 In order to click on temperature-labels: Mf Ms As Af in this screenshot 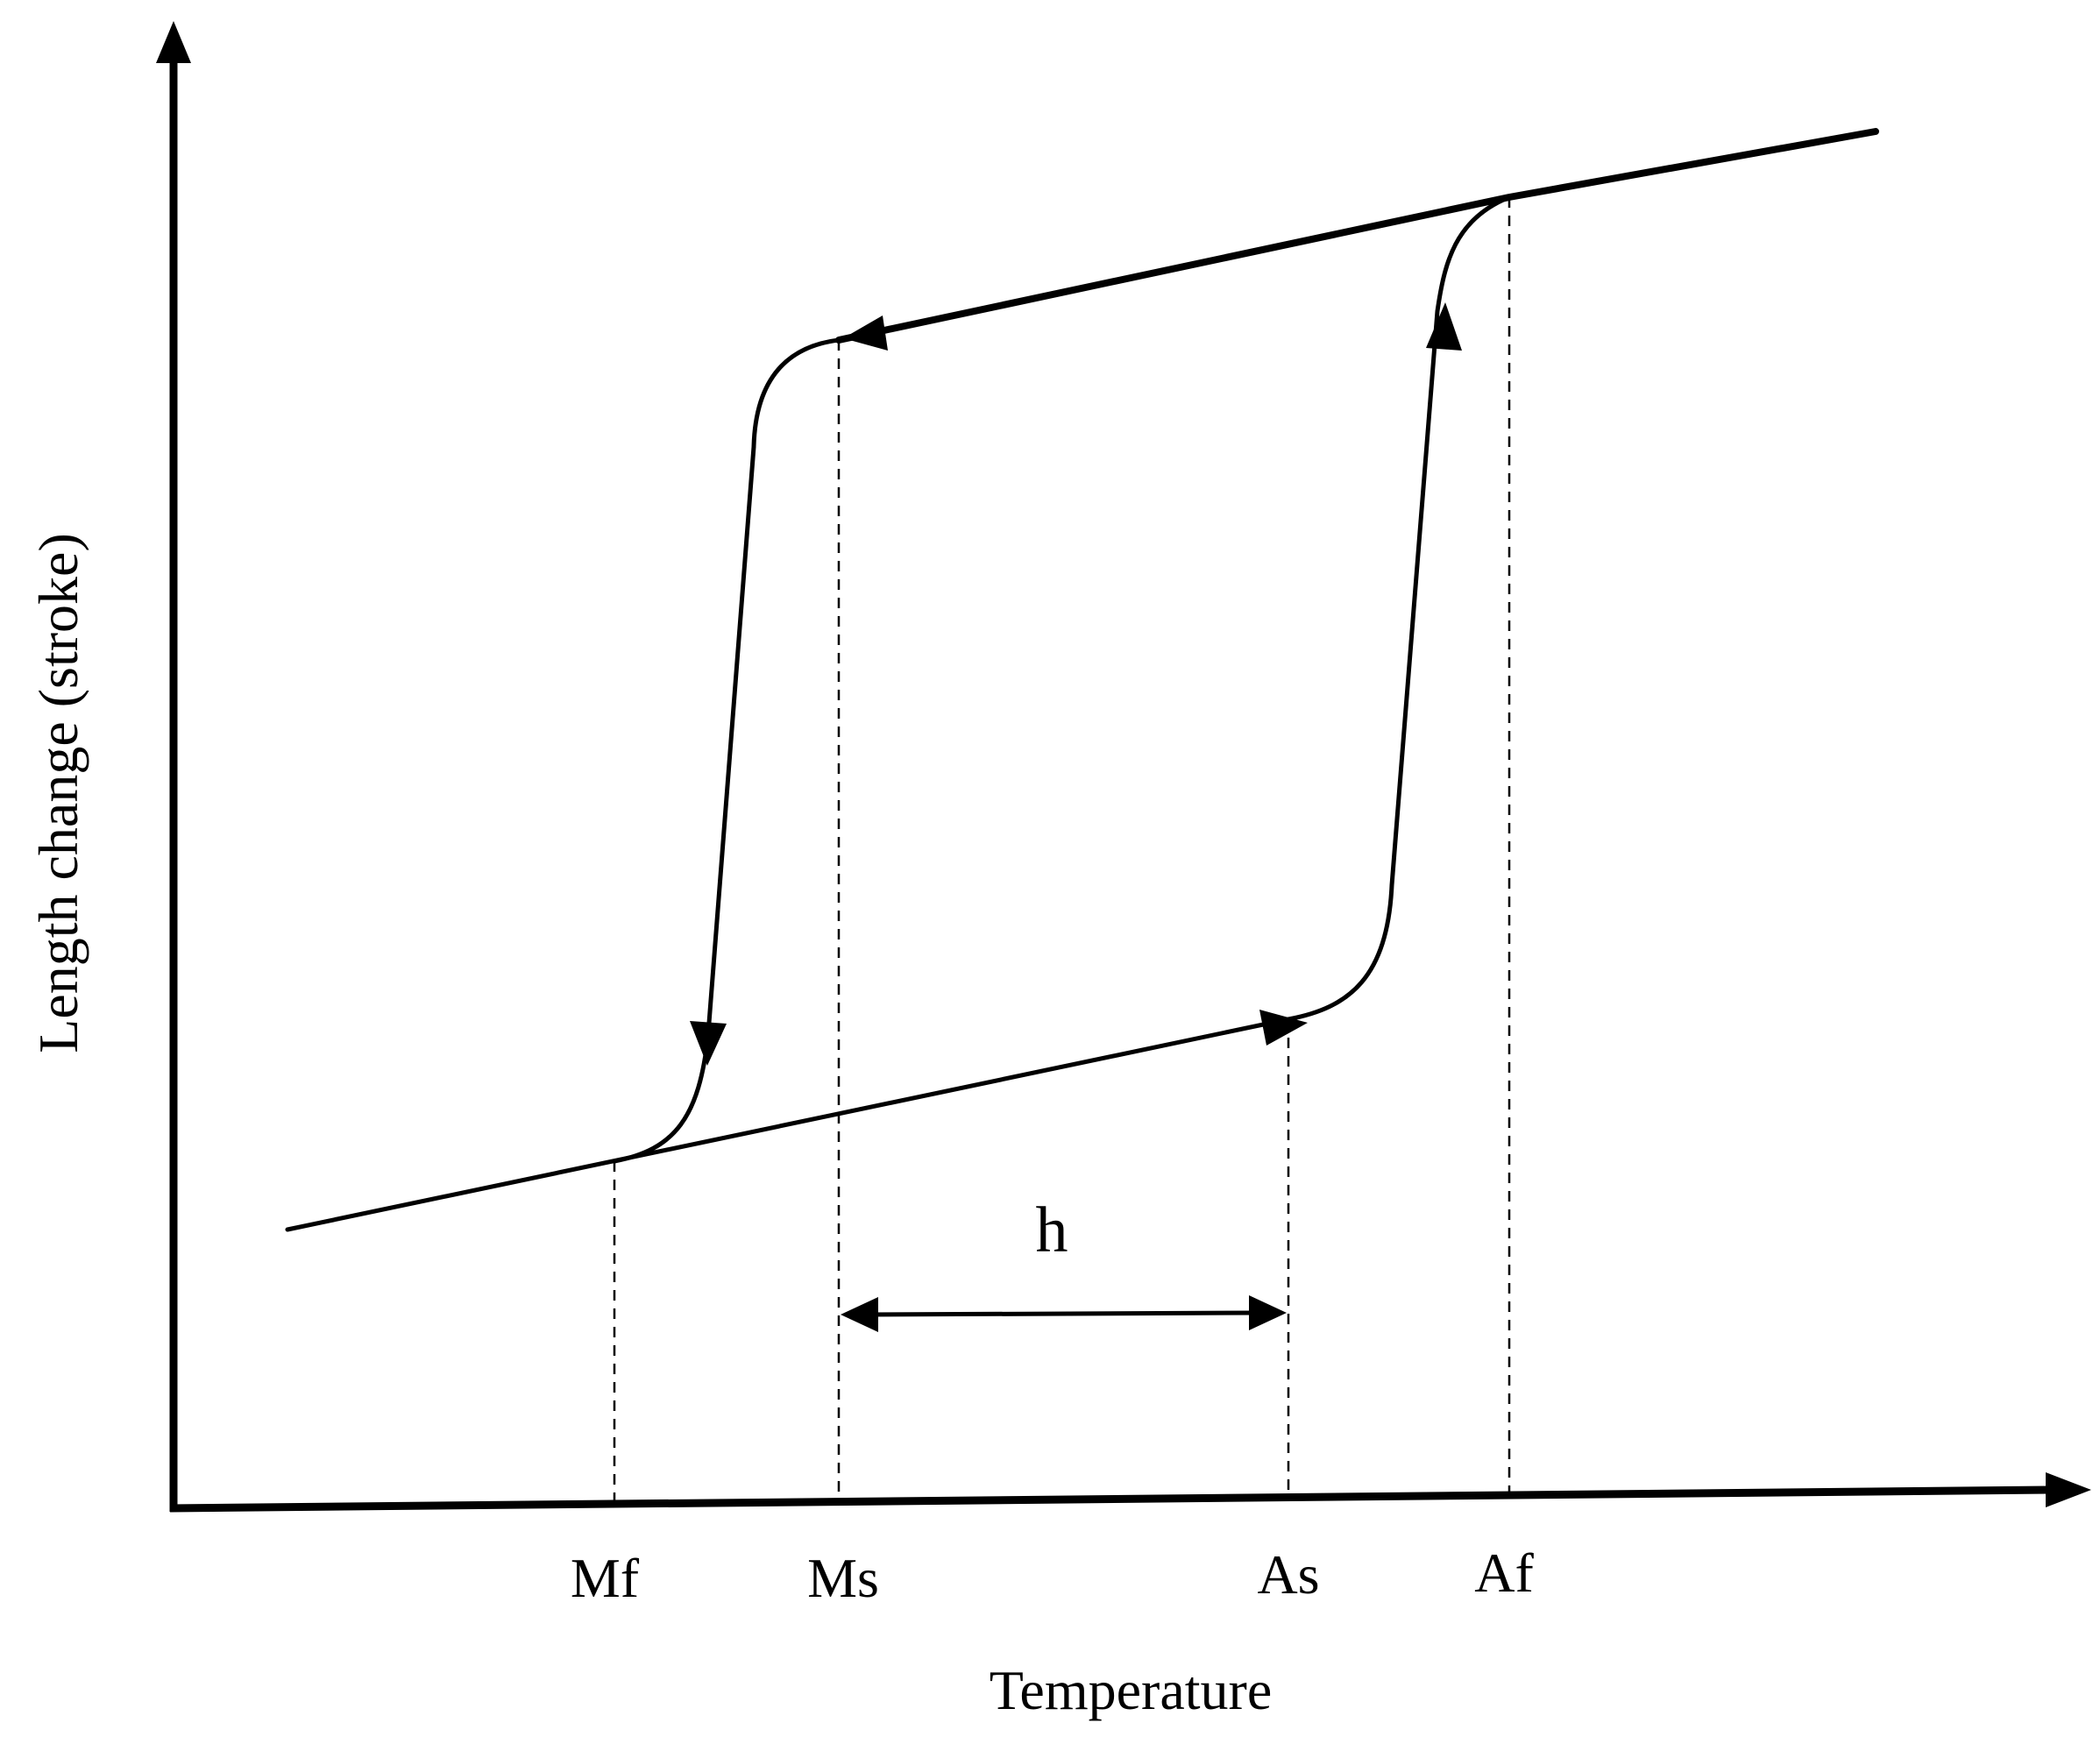, I will do `click(1053, 1575)`.